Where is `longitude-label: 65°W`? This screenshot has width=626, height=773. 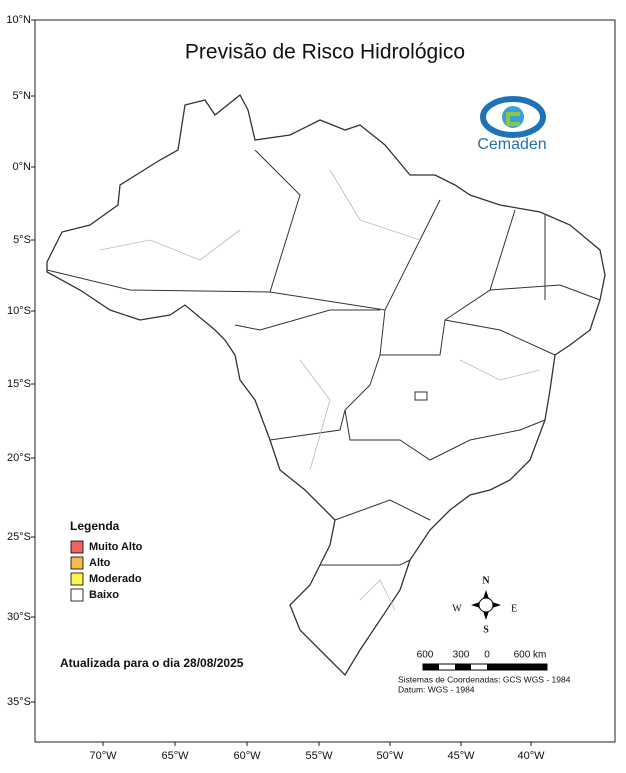
longitude-label: 65°W is located at coordinates (175, 756).